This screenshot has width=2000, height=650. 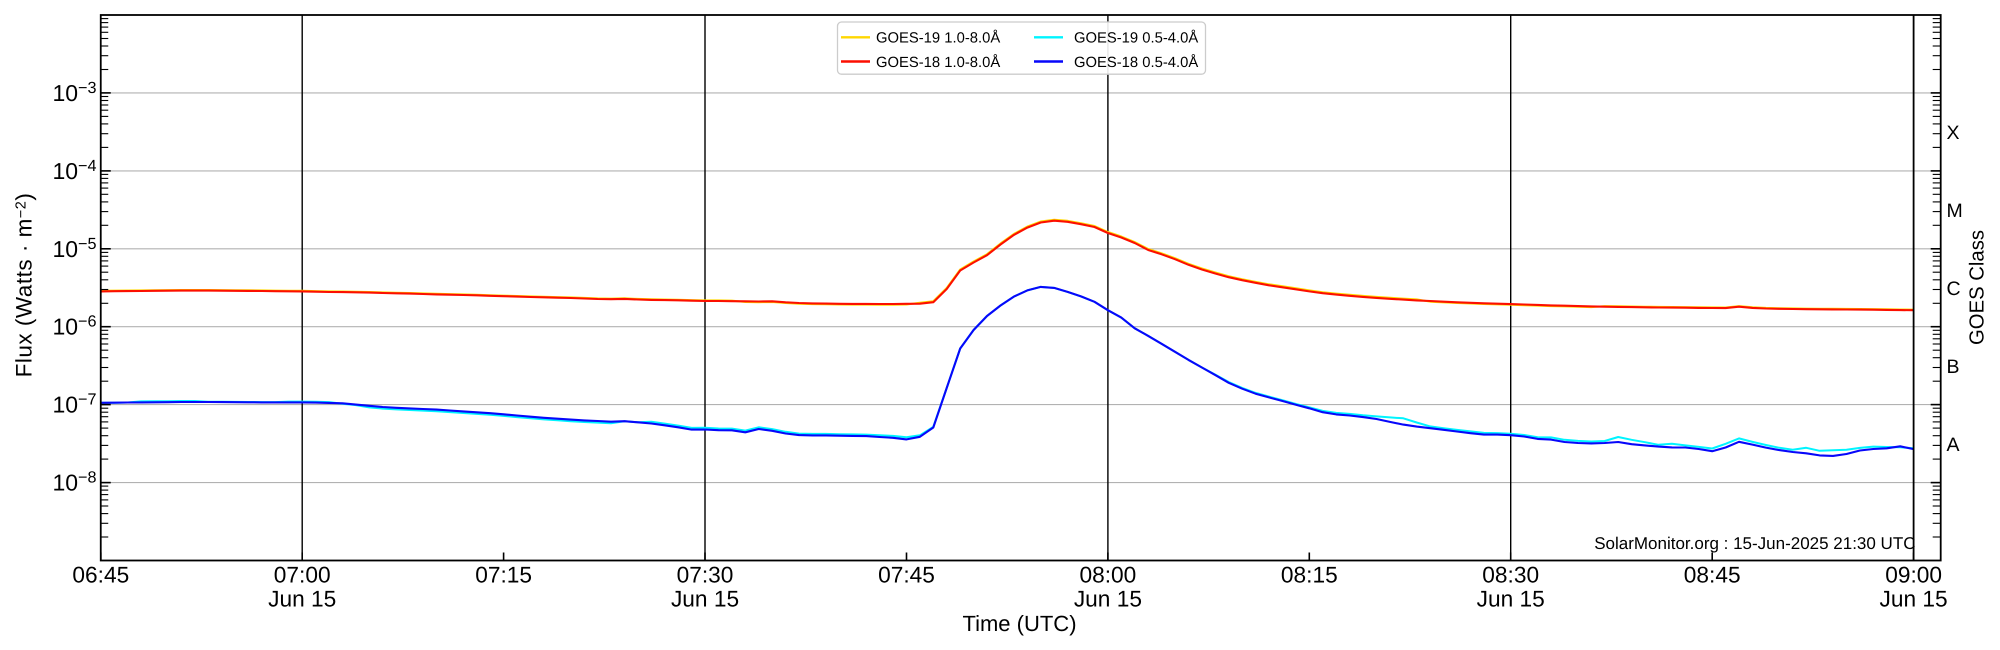 I want to click on svg-text: GOES-19 0.5-4.0Å, so click(x=1136, y=38).